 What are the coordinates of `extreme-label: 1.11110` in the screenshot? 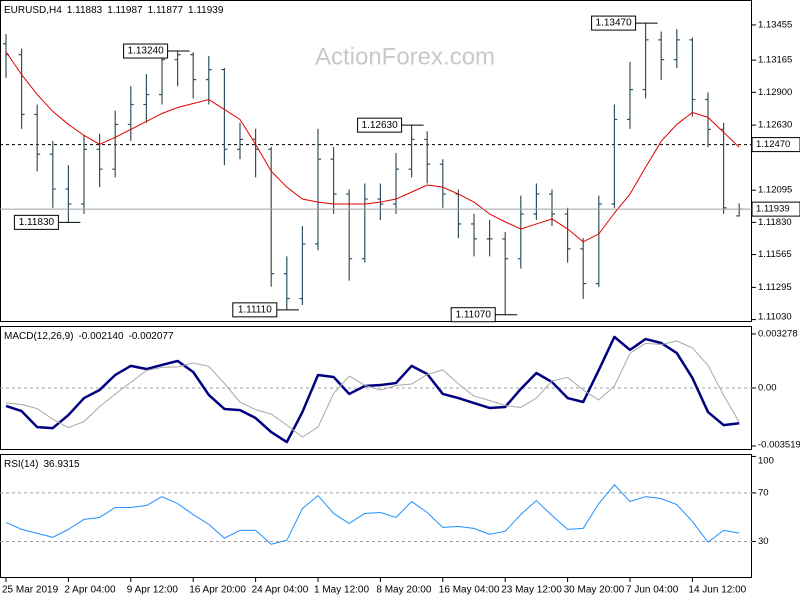 It's located at (255, 309).